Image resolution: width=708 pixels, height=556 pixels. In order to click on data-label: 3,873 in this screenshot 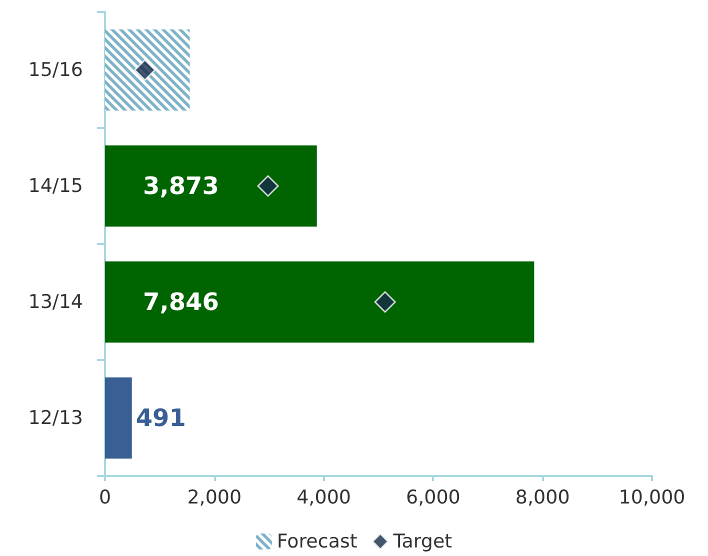, I will do `click(181, 186)`.